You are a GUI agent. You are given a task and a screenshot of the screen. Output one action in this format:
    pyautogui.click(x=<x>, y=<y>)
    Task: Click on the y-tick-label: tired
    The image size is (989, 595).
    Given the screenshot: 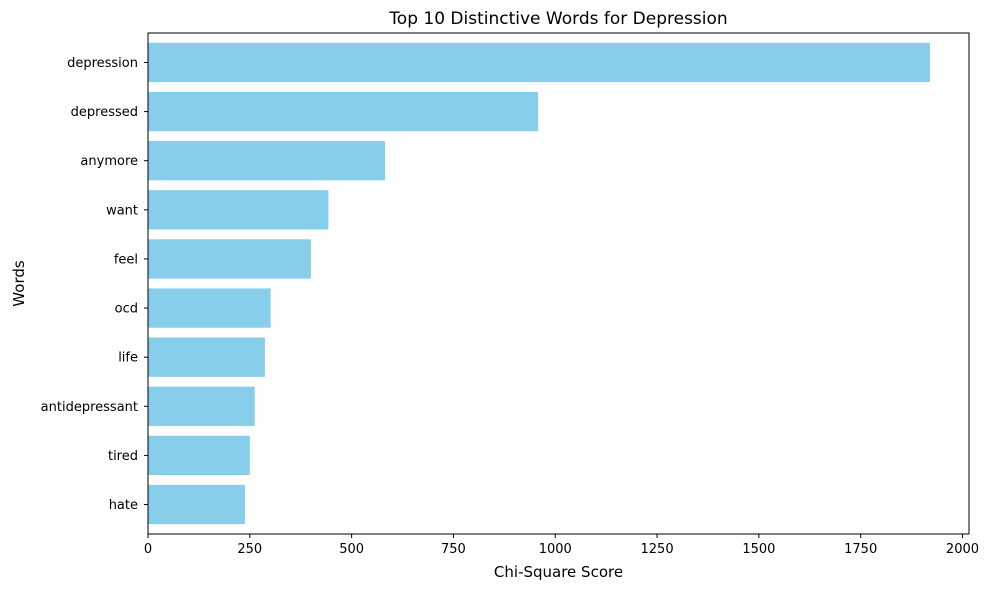 What is the action you would take?
    pyautogui.click(x=123, y=456)
    